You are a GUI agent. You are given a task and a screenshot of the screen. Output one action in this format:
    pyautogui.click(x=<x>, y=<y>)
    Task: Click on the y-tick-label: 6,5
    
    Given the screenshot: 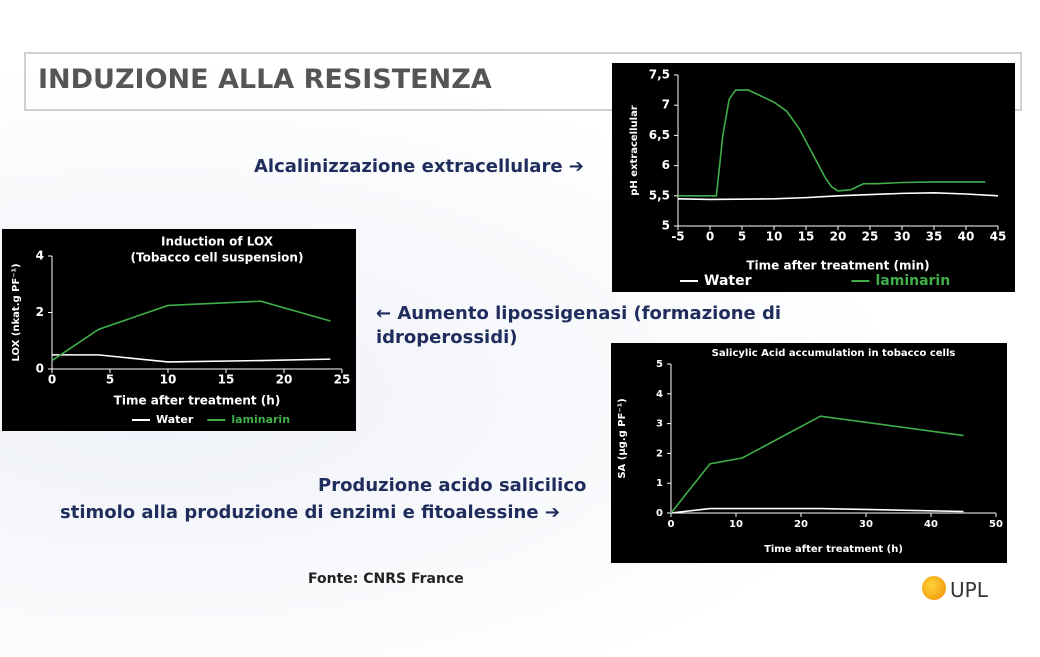 What is the action you would take?
    pyautogui.click(x=659, y=135)
    